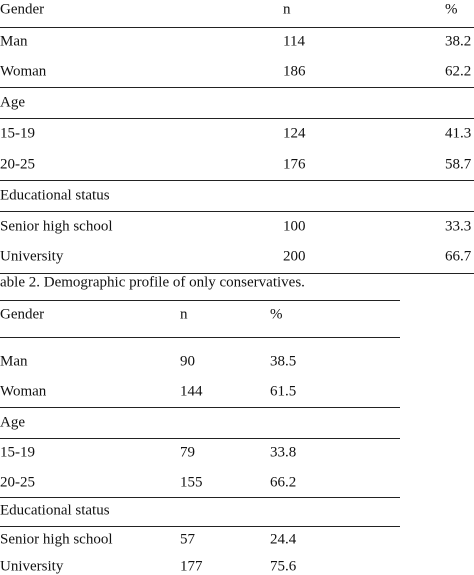 Image resolution: width=474 pixels, height=575 pixels. I want to click on table-cell: 186, so click(294, 71).